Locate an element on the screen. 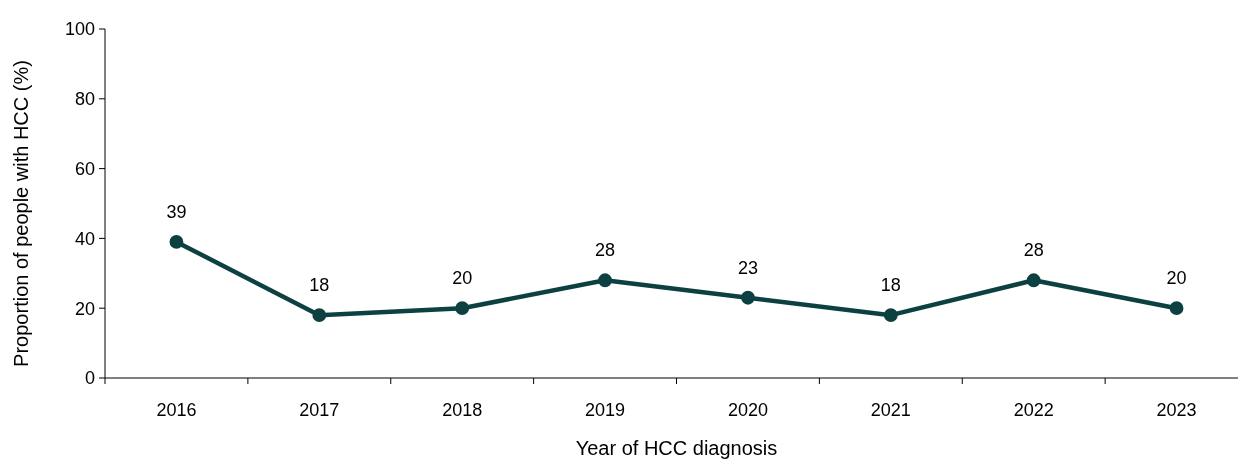 This screenshot has height=459, width=1238. y-tick-label: 100 is located at coordinates (79, 29).